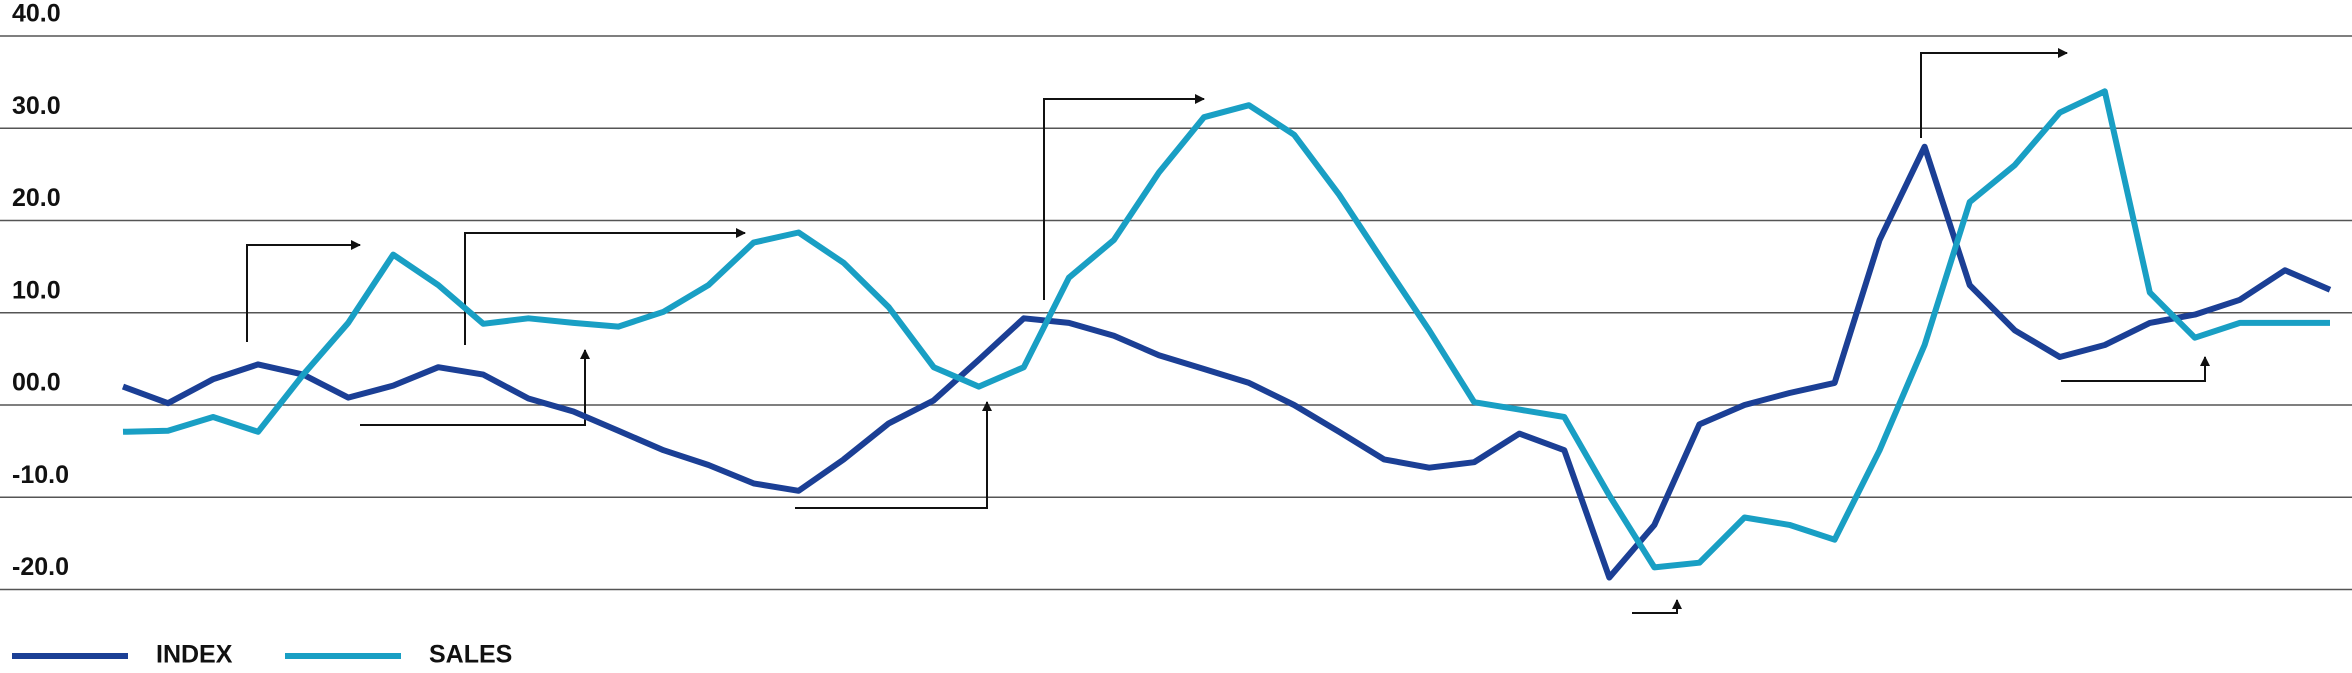 This screenshot has height=673, width=2352. I want to click on legend: INDEX SALES, so click(262, 655).